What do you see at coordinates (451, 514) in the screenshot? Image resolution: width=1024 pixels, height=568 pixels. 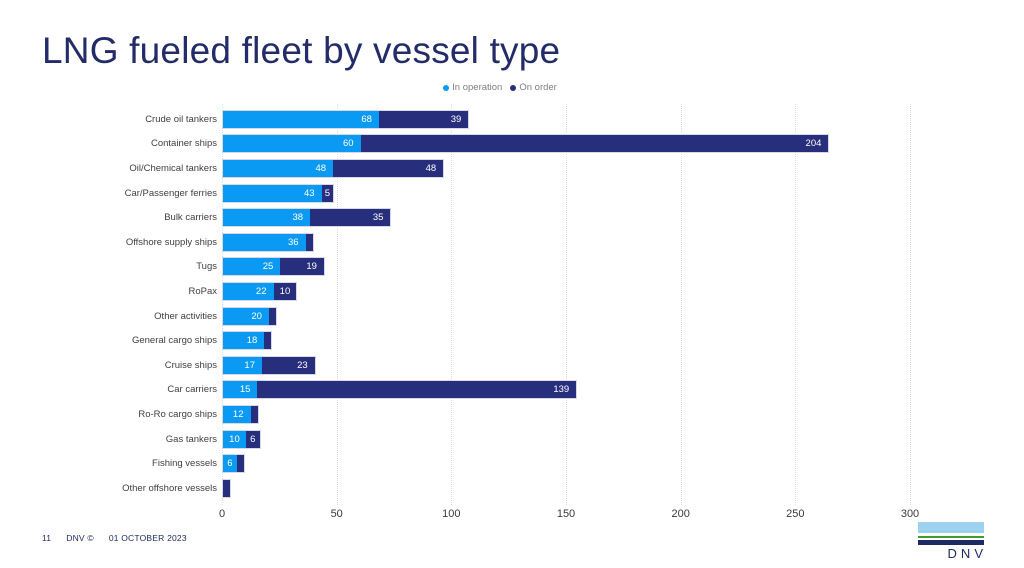 I see `x-tick-label: 100` at bounding box center [451, 514].